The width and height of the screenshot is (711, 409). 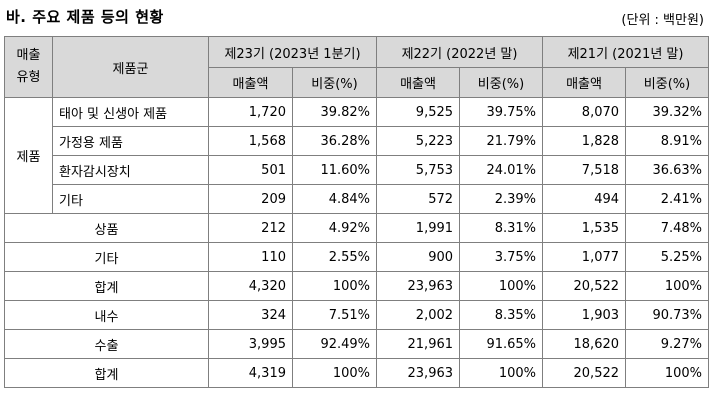 What do you see at coordinates (667, 315) in the screenshot?
I see `cell-ratio-21: 90.73%` at bounding box center [667, 315].